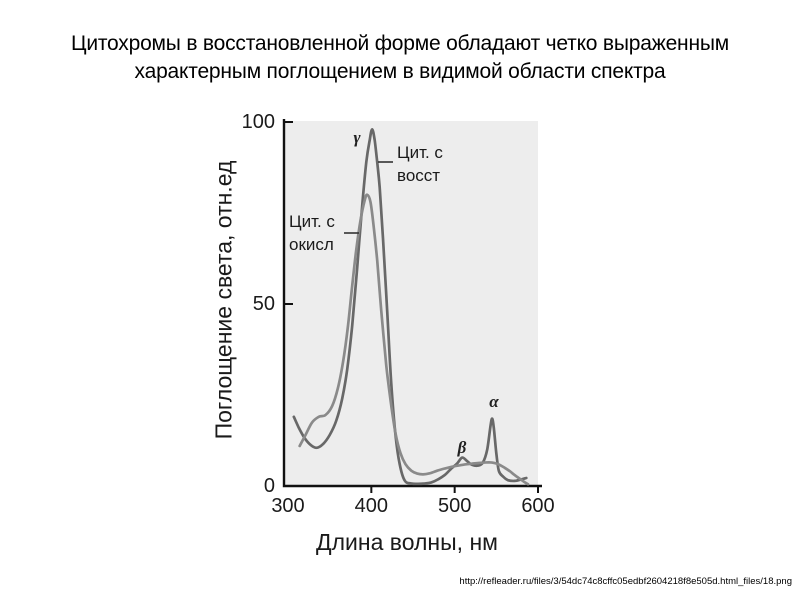  I want to click on spectrum-curve-oxidized, so click(414, 339).